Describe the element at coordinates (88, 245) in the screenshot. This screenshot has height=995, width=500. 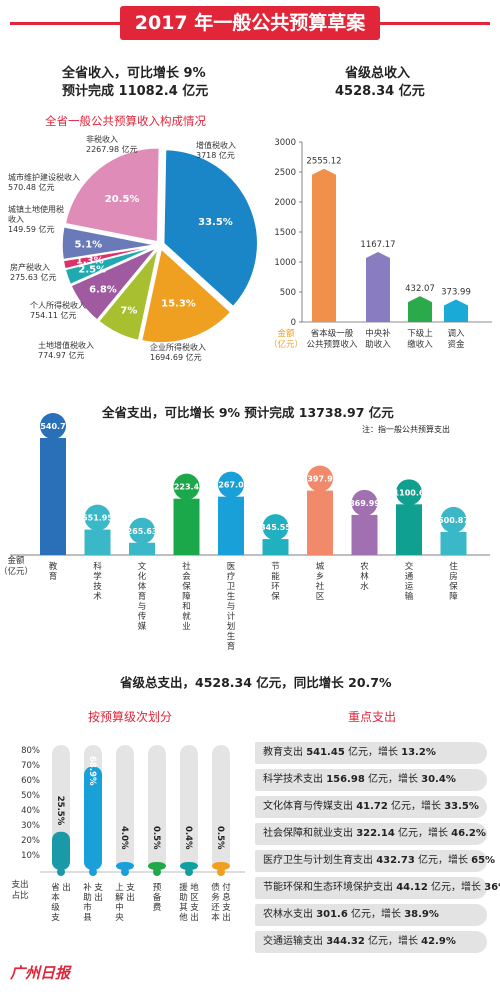
I see `pie-pct-label: 5.1%` at that location.